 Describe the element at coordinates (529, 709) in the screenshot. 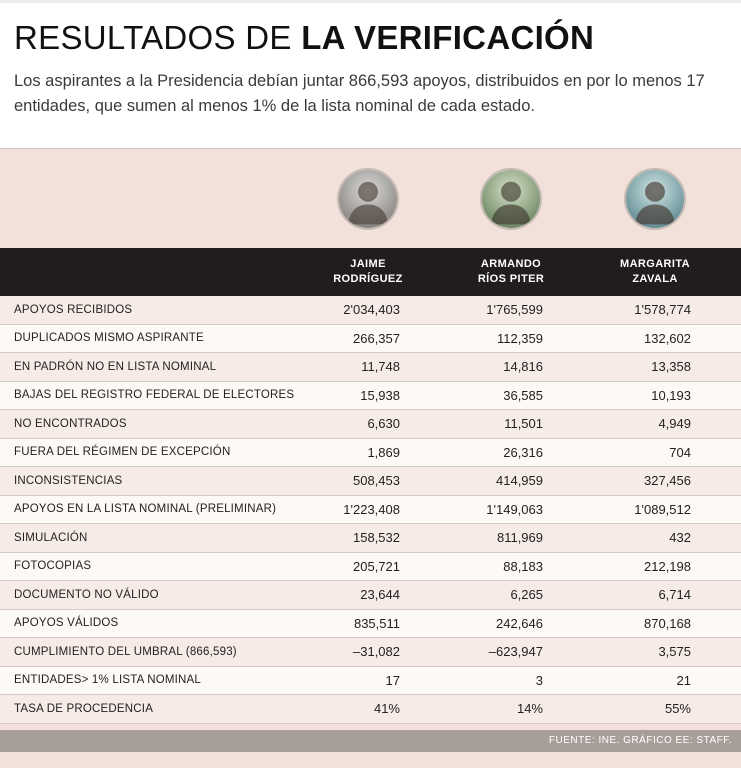

I see `row-value: 14%` at that location.